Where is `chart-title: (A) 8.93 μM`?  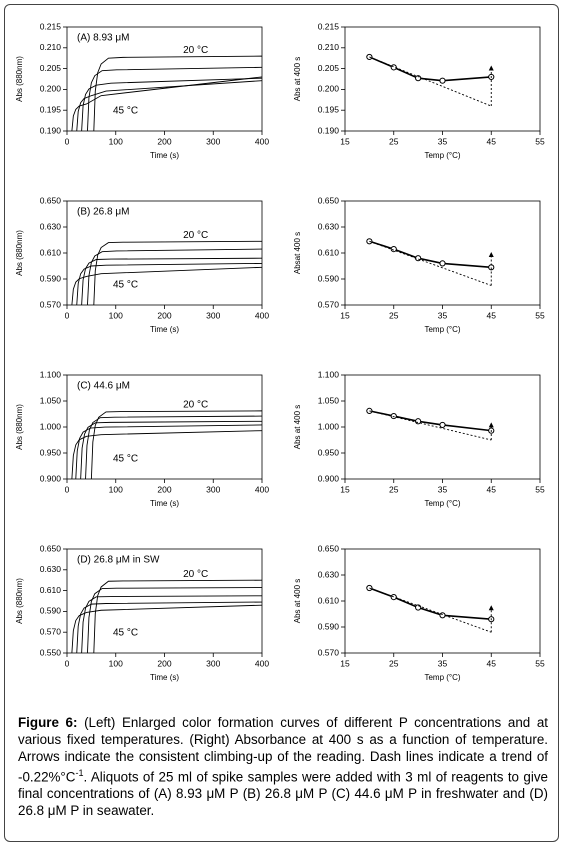
chart-title: (A) 8.93 μM is located at coordinates (103, 38).